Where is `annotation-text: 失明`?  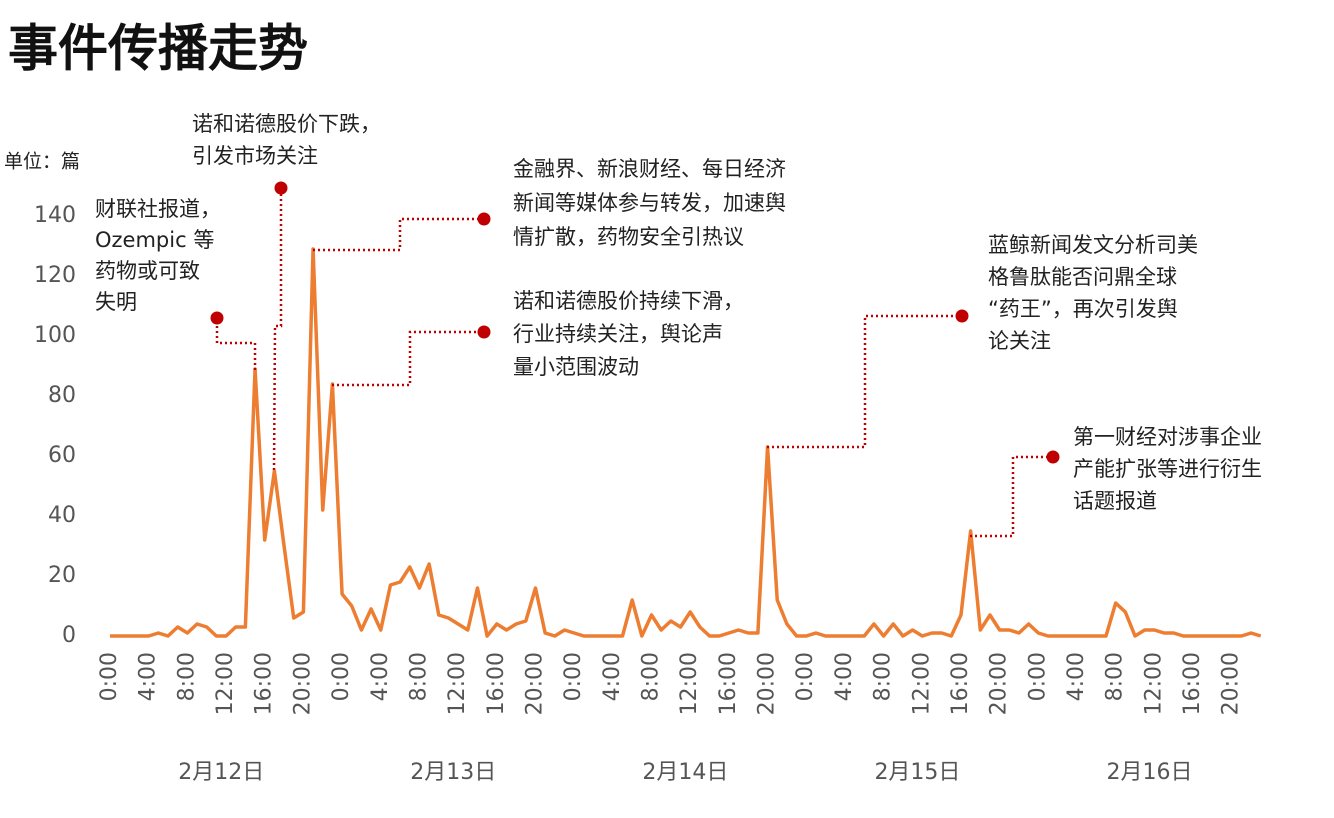 annotation-text: 失明 is located at coordinates (116, 302).